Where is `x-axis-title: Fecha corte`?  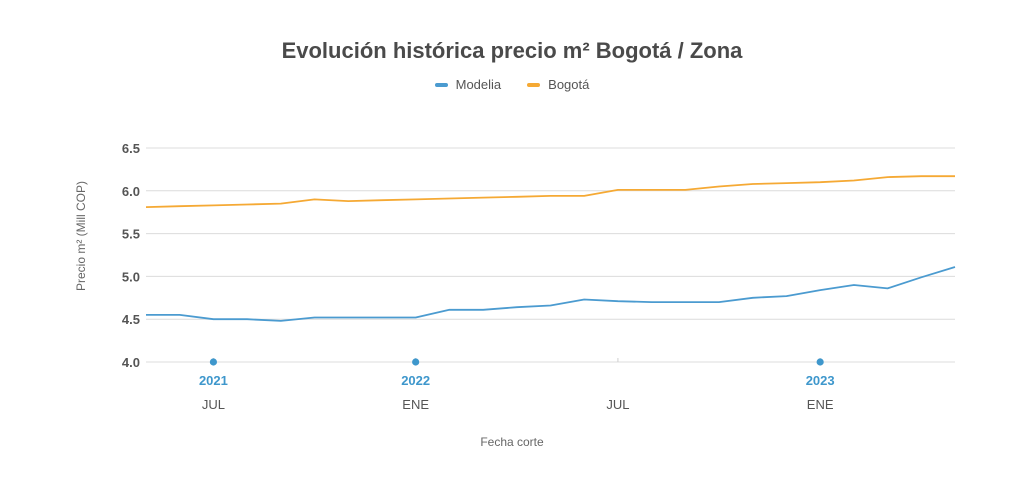
x-axis-title: Fecha corte is located at coordinates (512, 442).